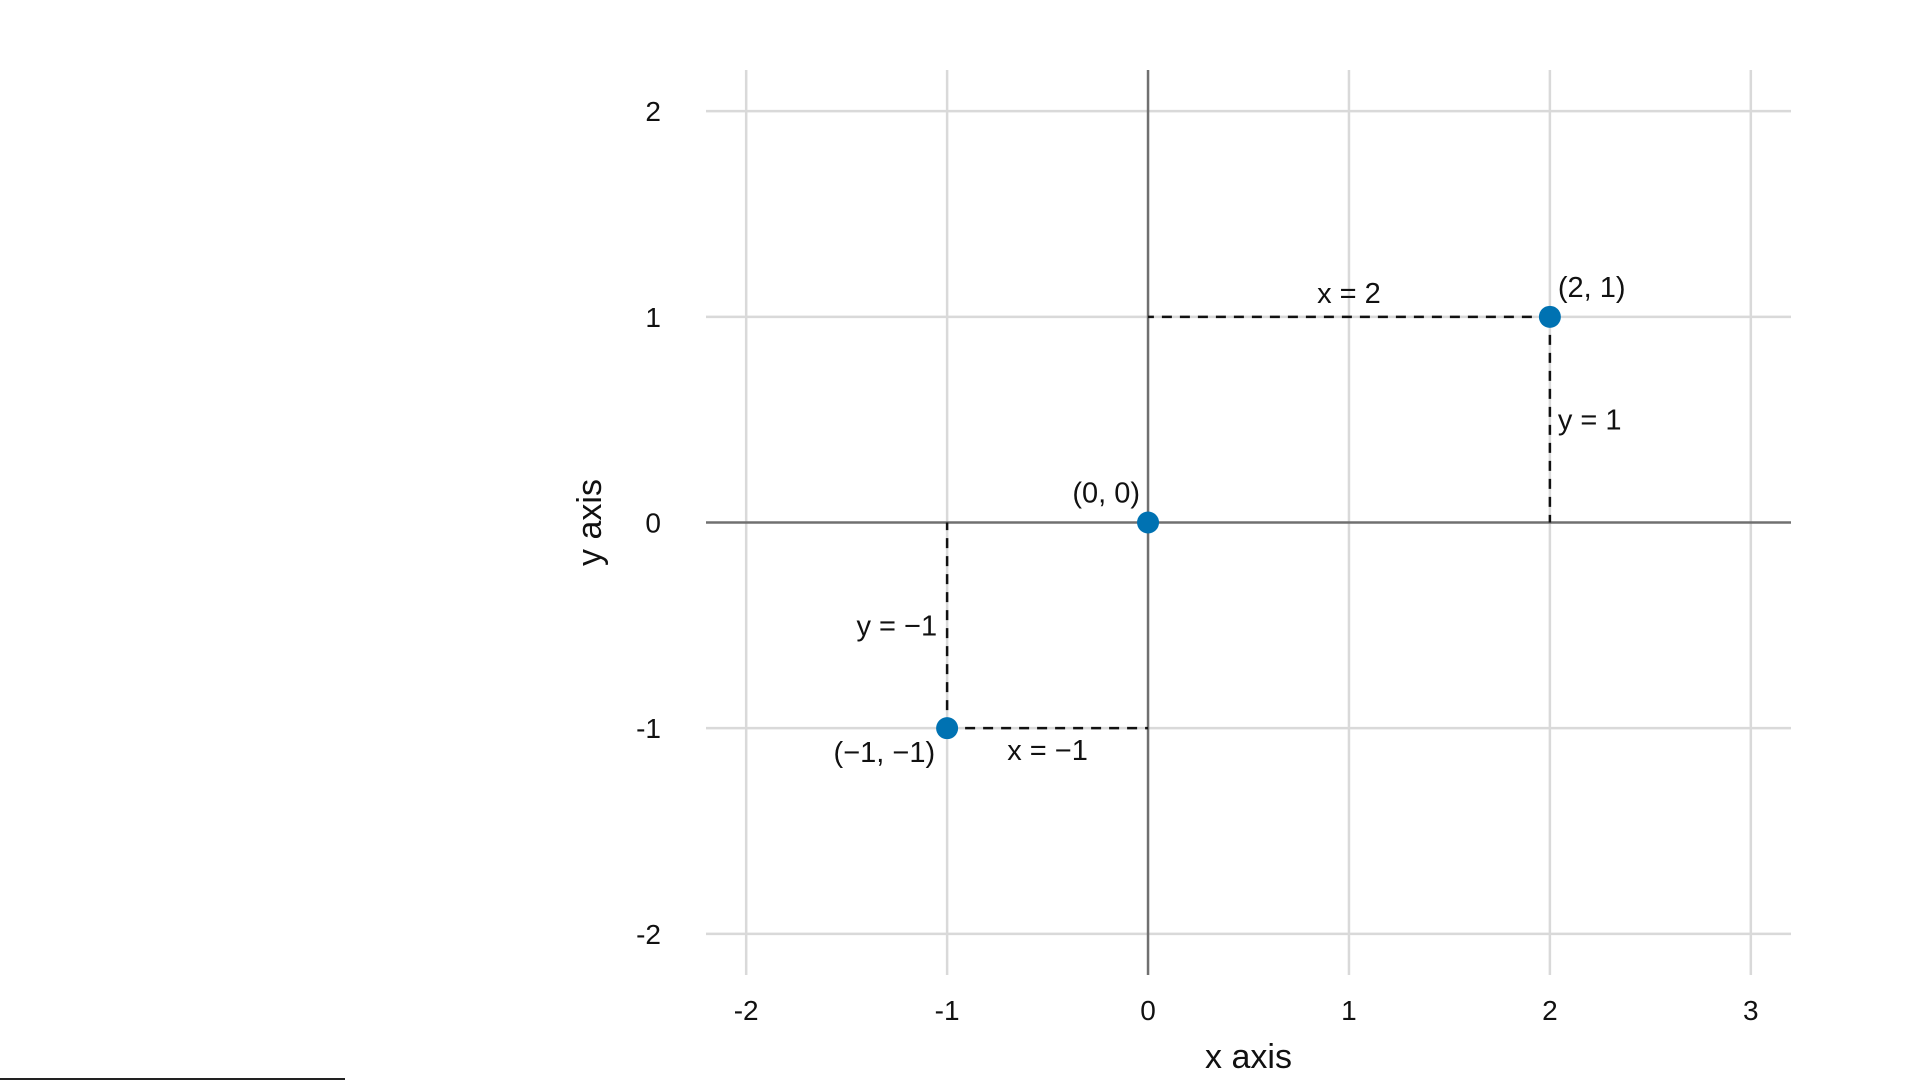 The image size is (1921, 1081). Describe the element at coordinates (653, 317) in the screenshot. I see `y-tick-label: 1` at that location.